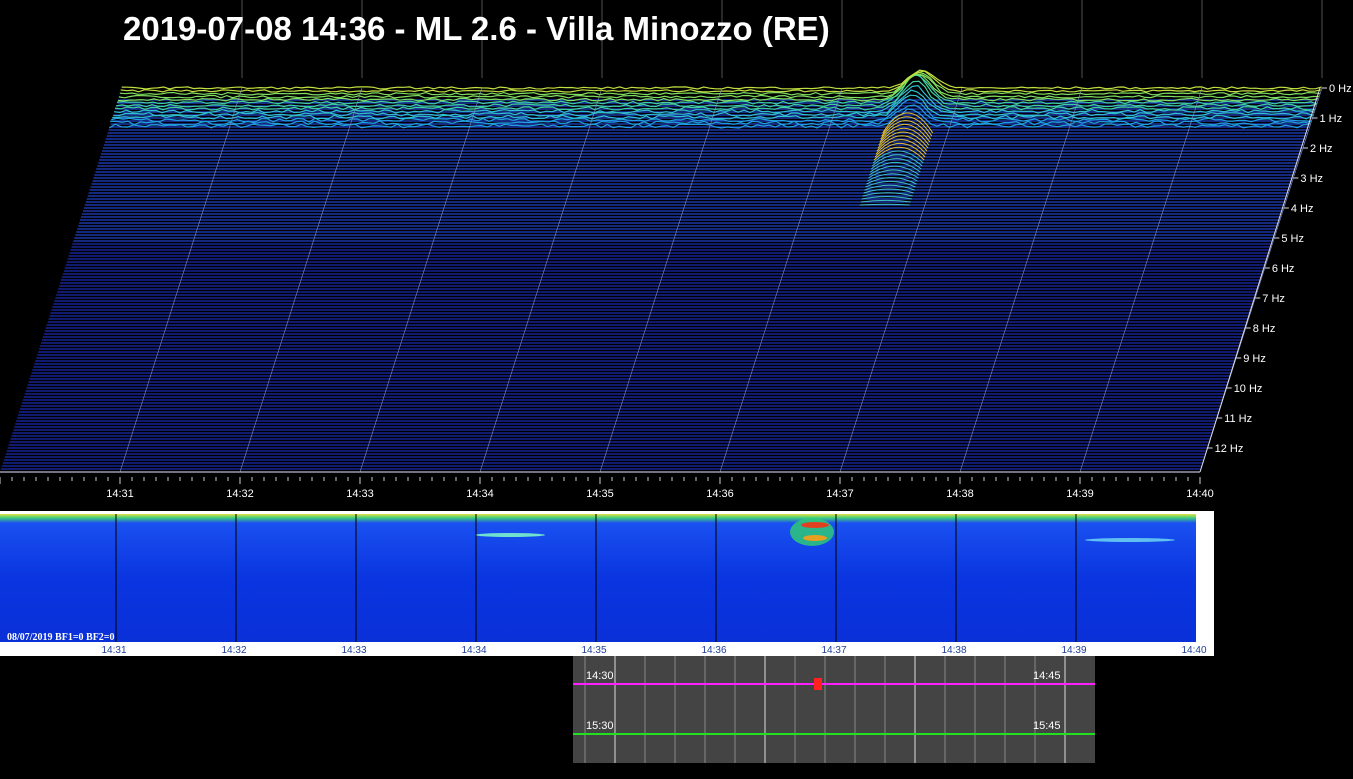  I want to click on right-edge, so click(1260, 280).